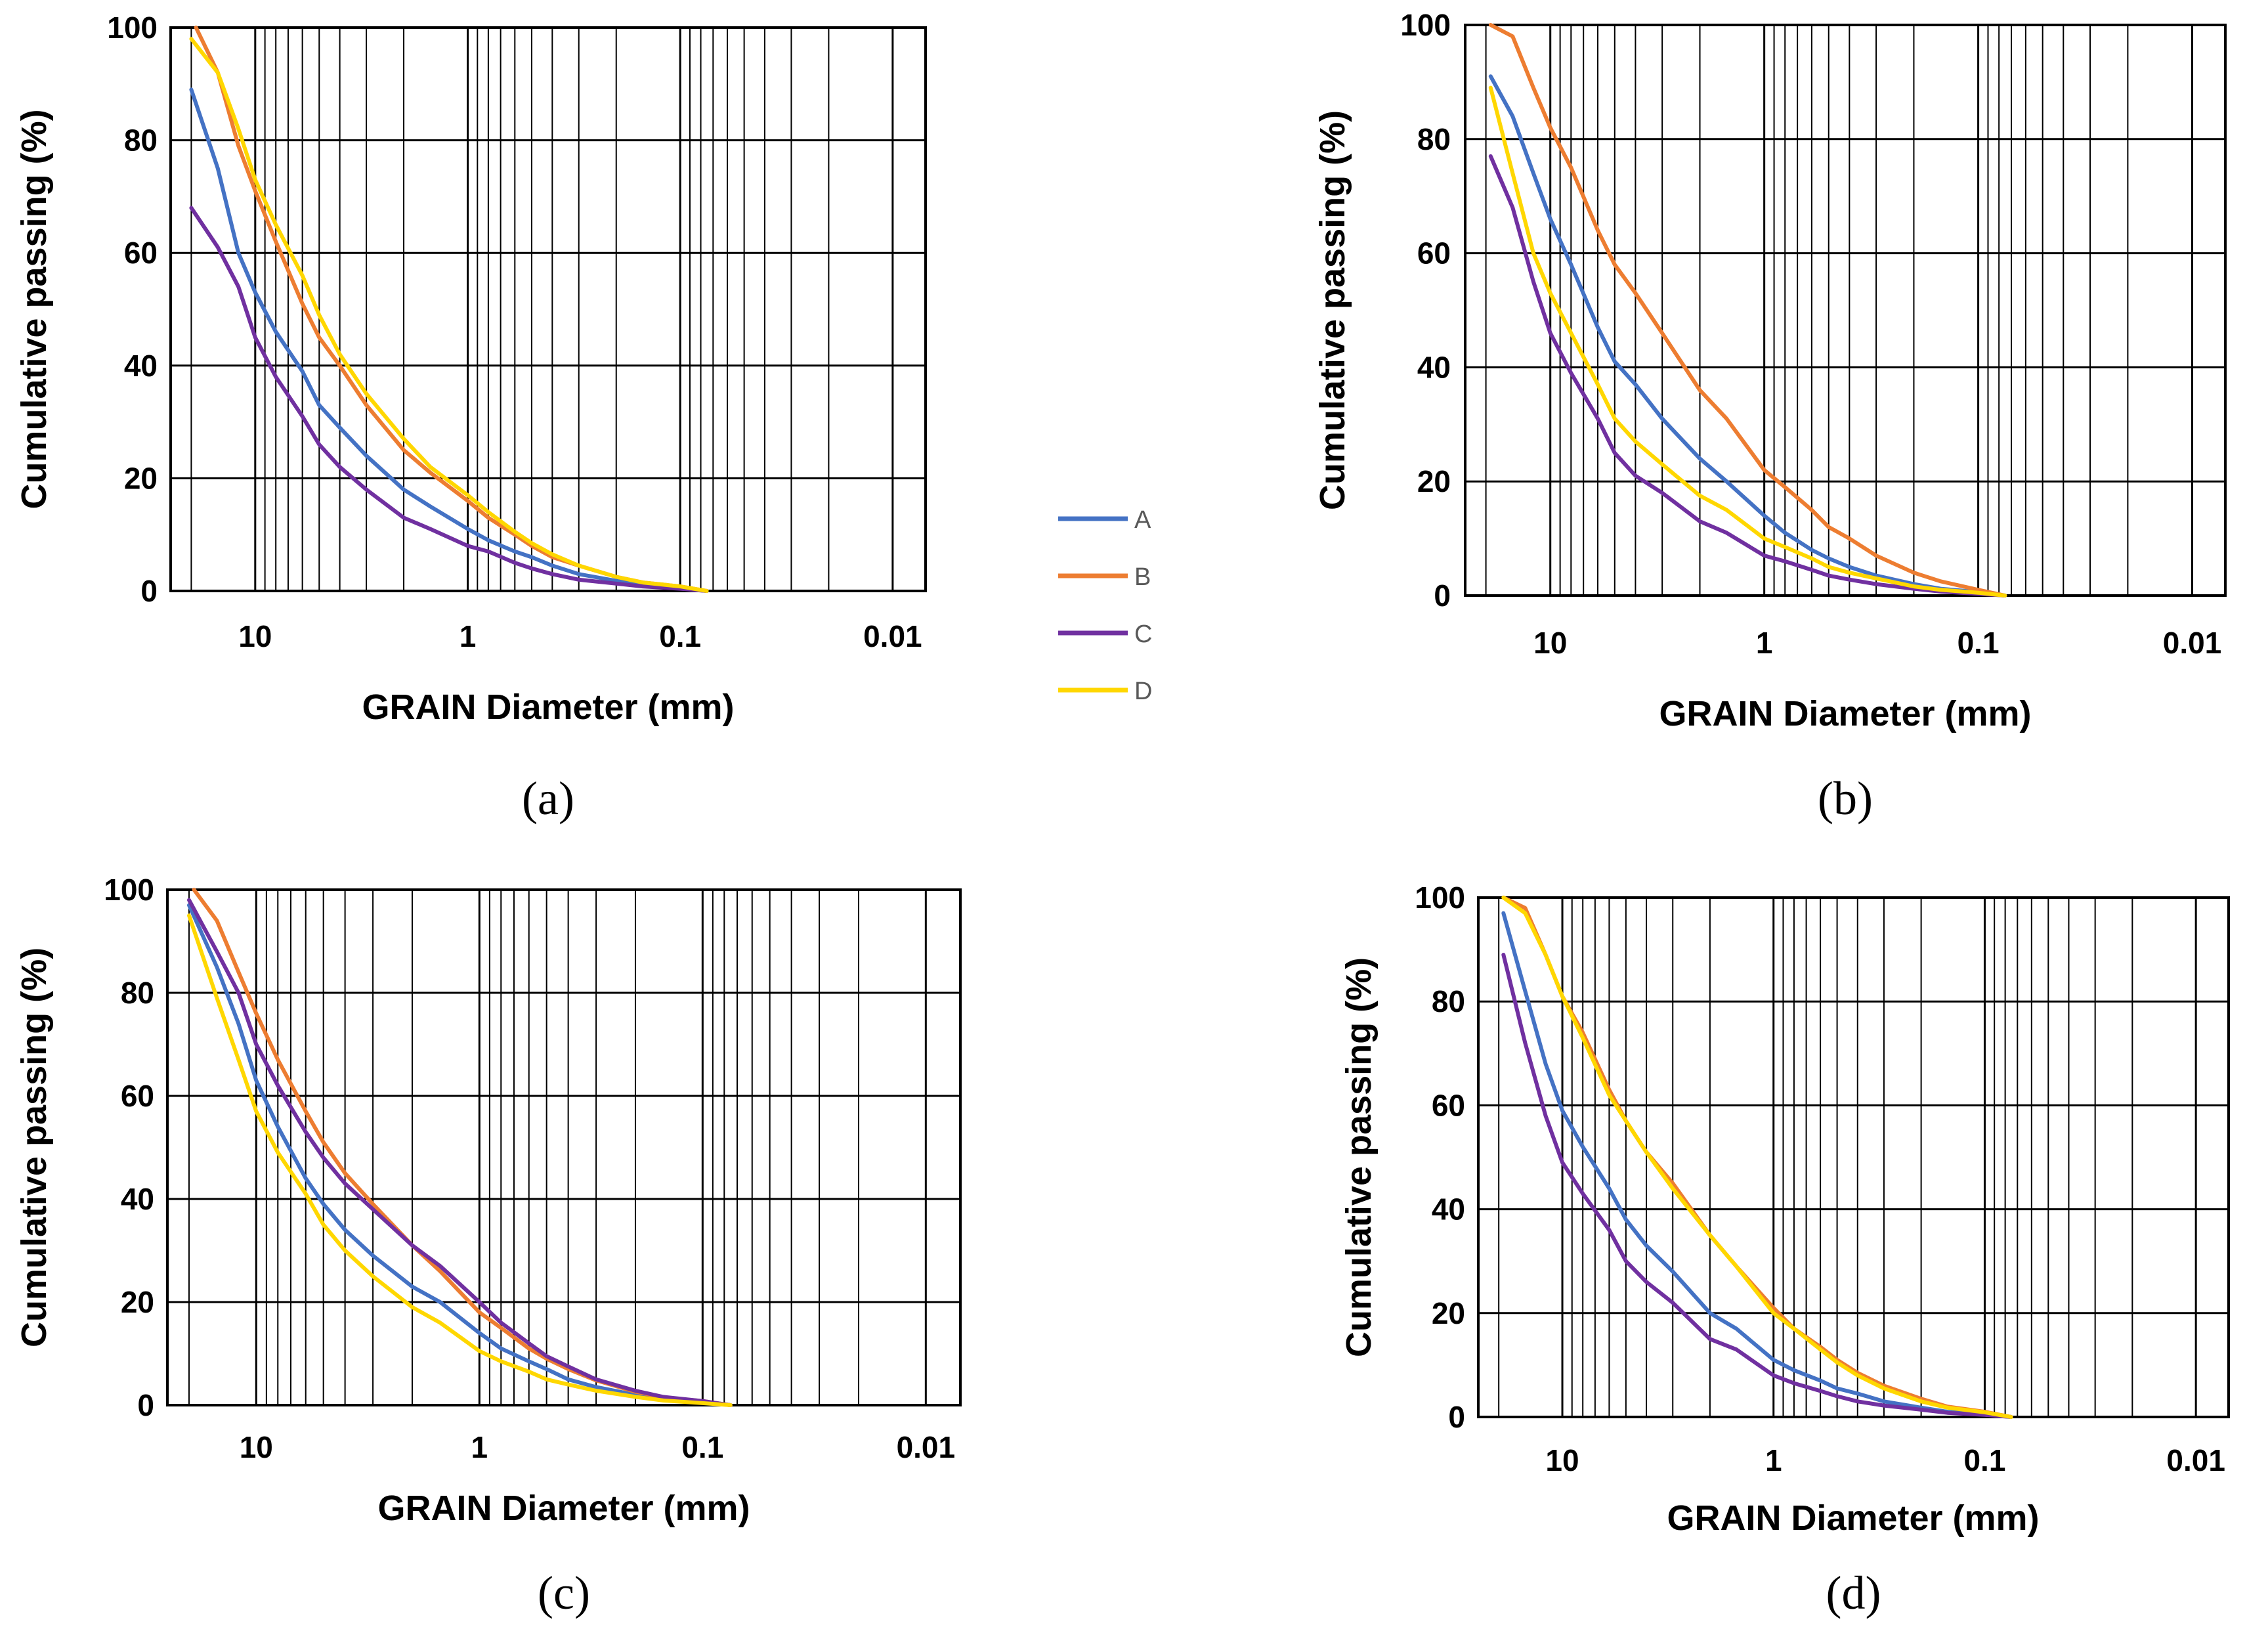 The width and height of the screenshot is (2268, 1633). I want to click on legend-item-C: C, so click(1105, 634).